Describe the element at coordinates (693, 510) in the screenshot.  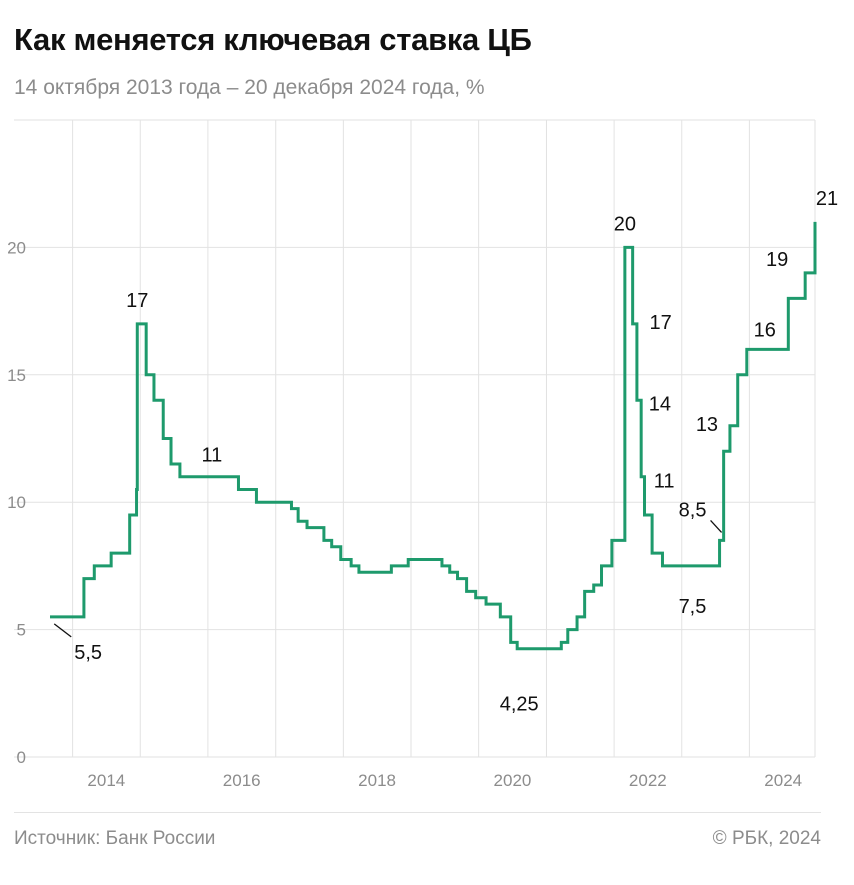
I see `annotation-label: 8,5` at that location.